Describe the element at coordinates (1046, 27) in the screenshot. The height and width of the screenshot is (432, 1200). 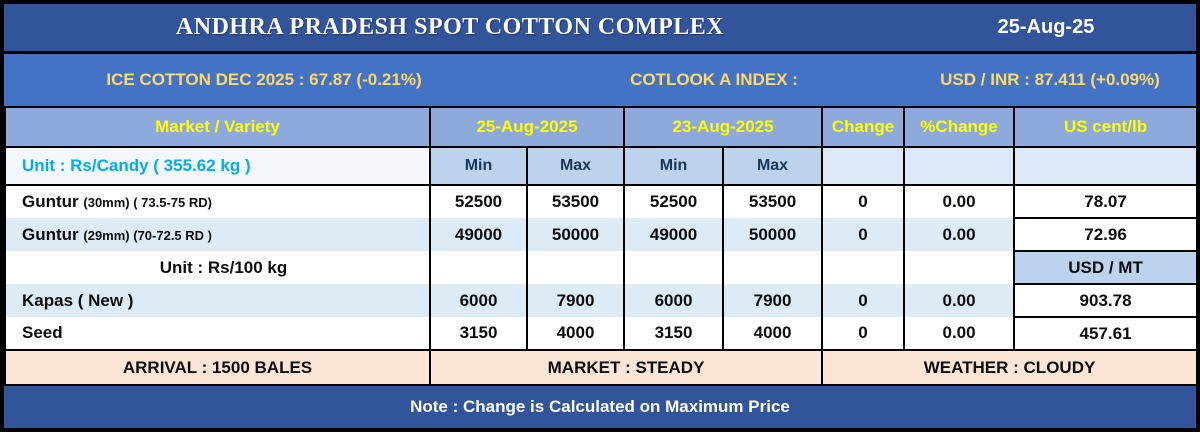
I see `report-date: 25-Aug-25` at that location.